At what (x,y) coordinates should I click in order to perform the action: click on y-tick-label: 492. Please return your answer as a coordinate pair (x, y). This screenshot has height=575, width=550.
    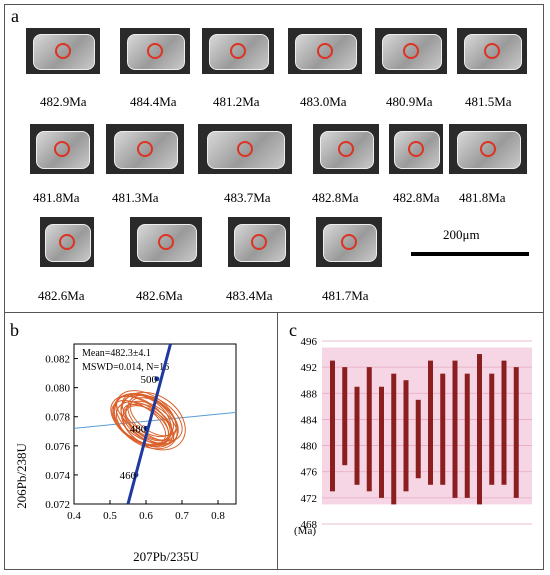
    Looking at the image, I should click on (309, 368).